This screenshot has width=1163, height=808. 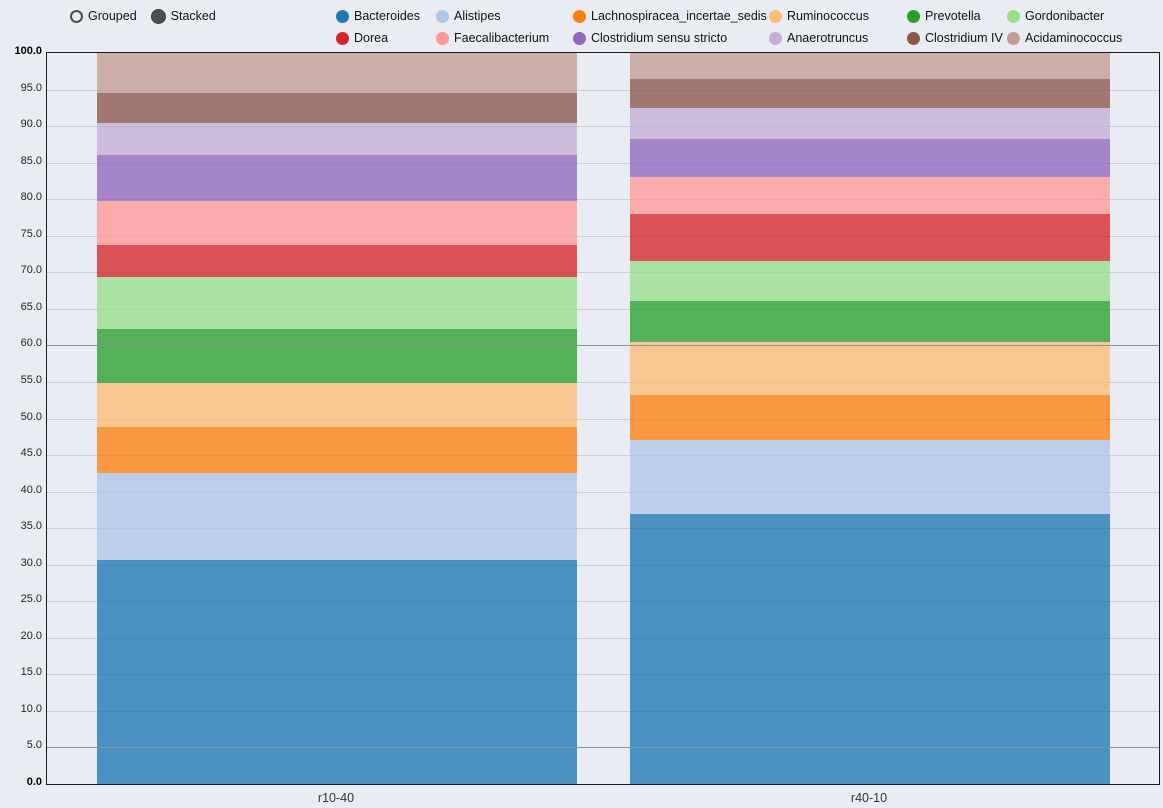 I want to click on y-axis-tick-label: 30.0, so click(x=31, y=562).